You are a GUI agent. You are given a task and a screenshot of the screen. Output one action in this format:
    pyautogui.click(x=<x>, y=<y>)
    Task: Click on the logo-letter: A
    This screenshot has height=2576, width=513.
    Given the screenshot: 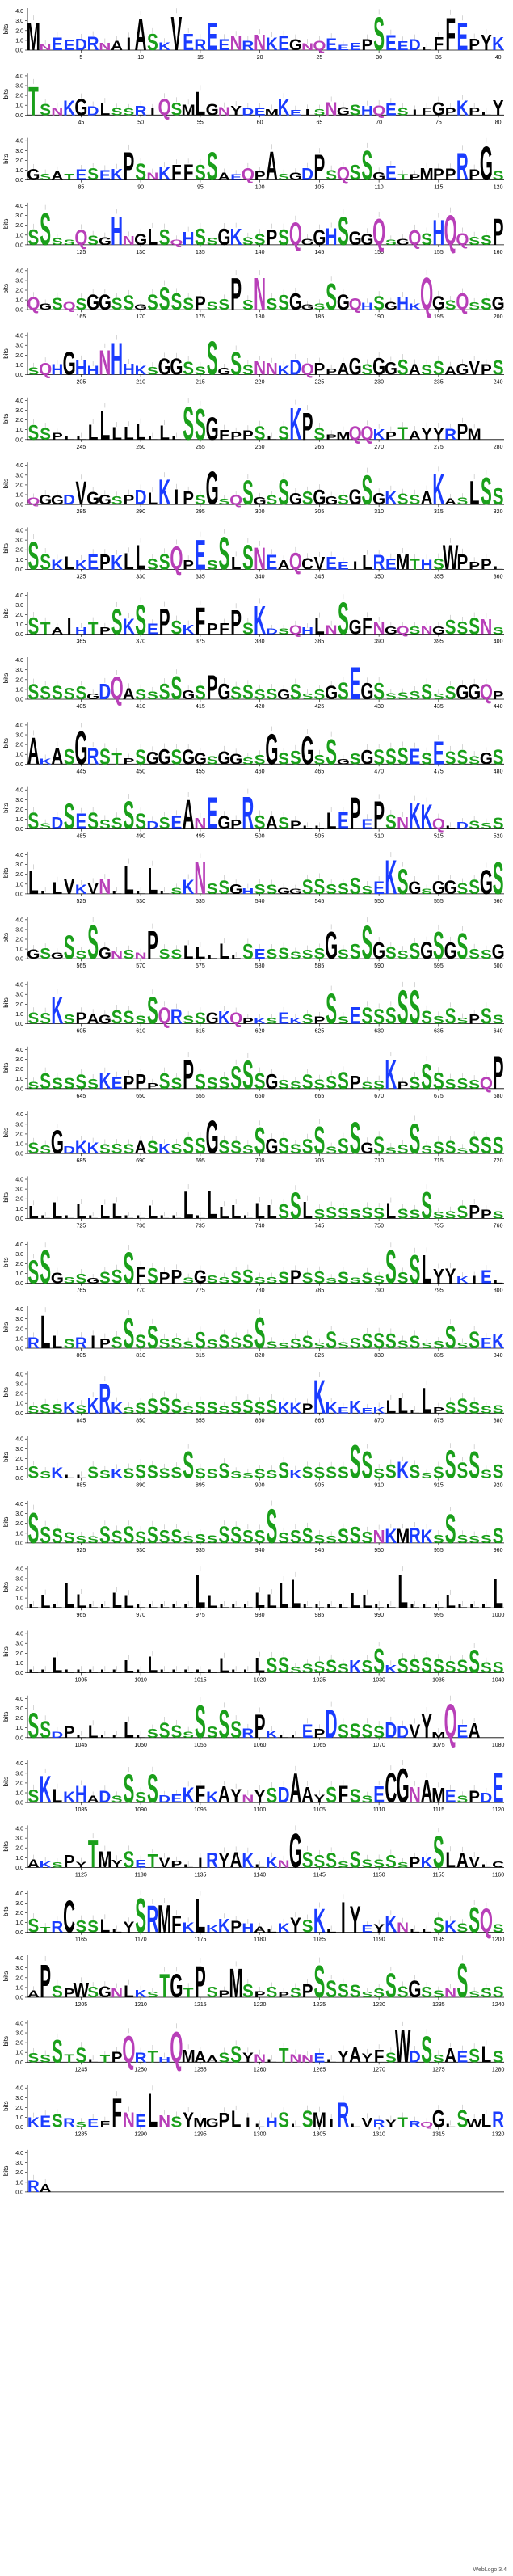 What is the action you would take?
    pyautogui.click(x=212, y=2059)
    